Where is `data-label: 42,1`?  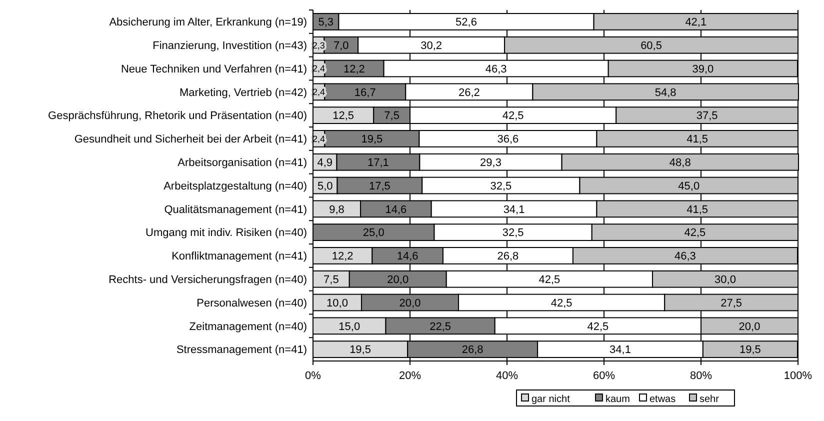 data-label: 42,1 is located at coordinates (696, 22).